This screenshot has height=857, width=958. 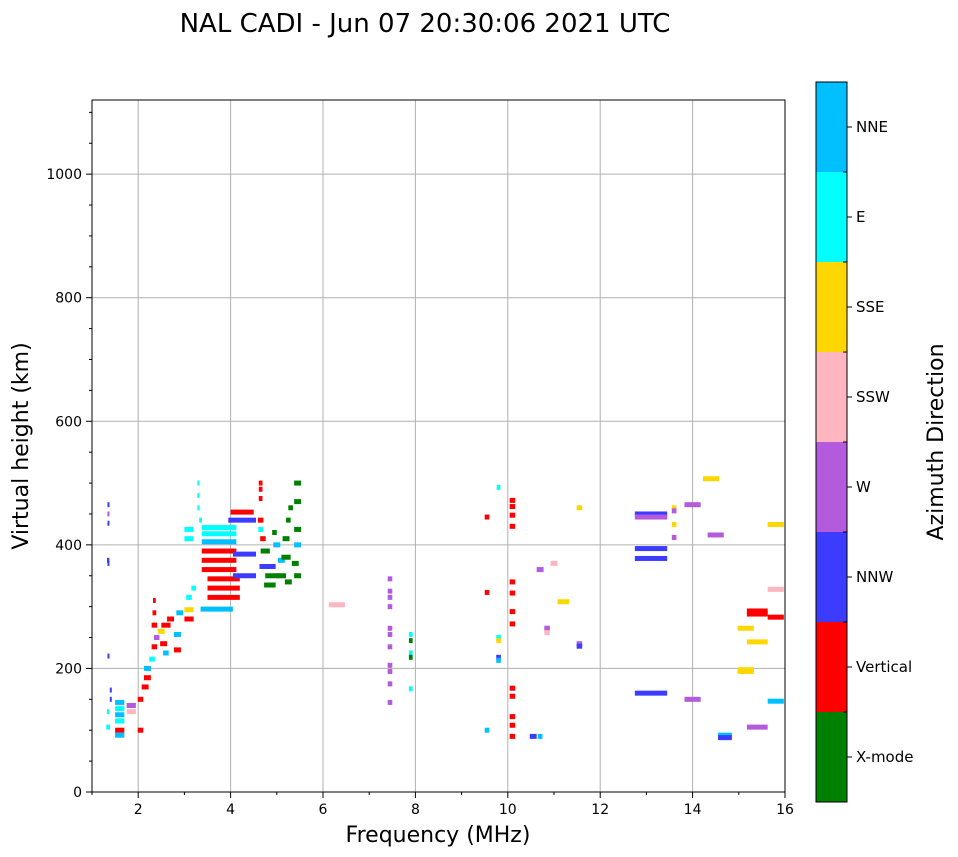 What do you see at coordinates (64, 175) in the screenshot?
I see `y-tick-label: 1000` at bounding box center [64, 175].